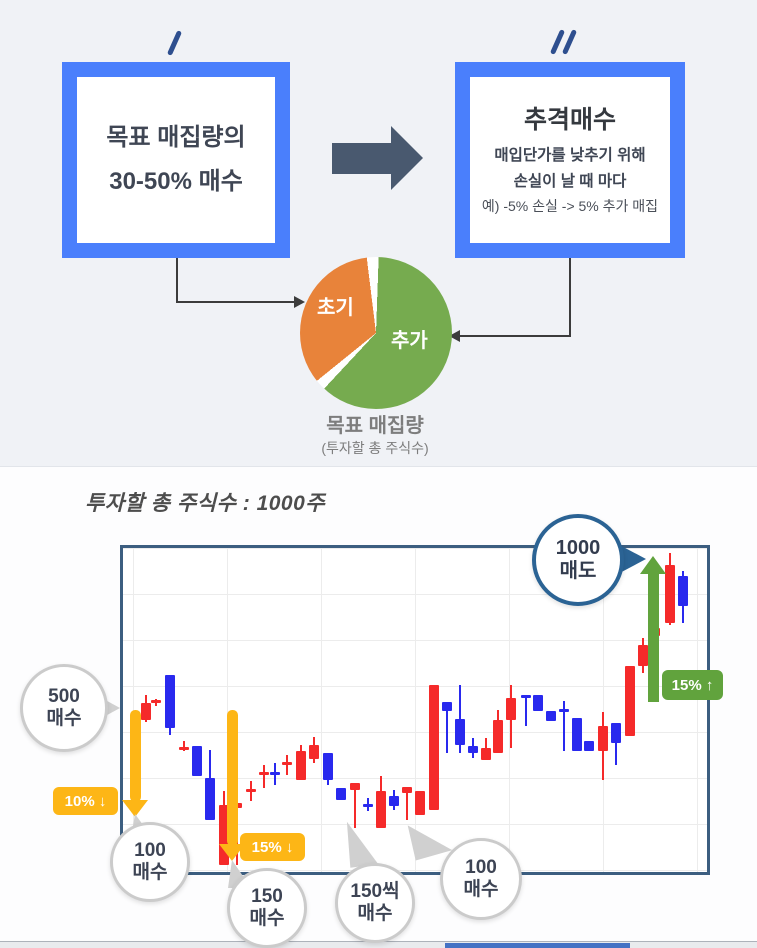 The width and height of the screenshot is (757, 948). What do you see at coordinates (177, 280) in the screenshot?
I see `connector-left-vertical` at bounding box center [177, 280].